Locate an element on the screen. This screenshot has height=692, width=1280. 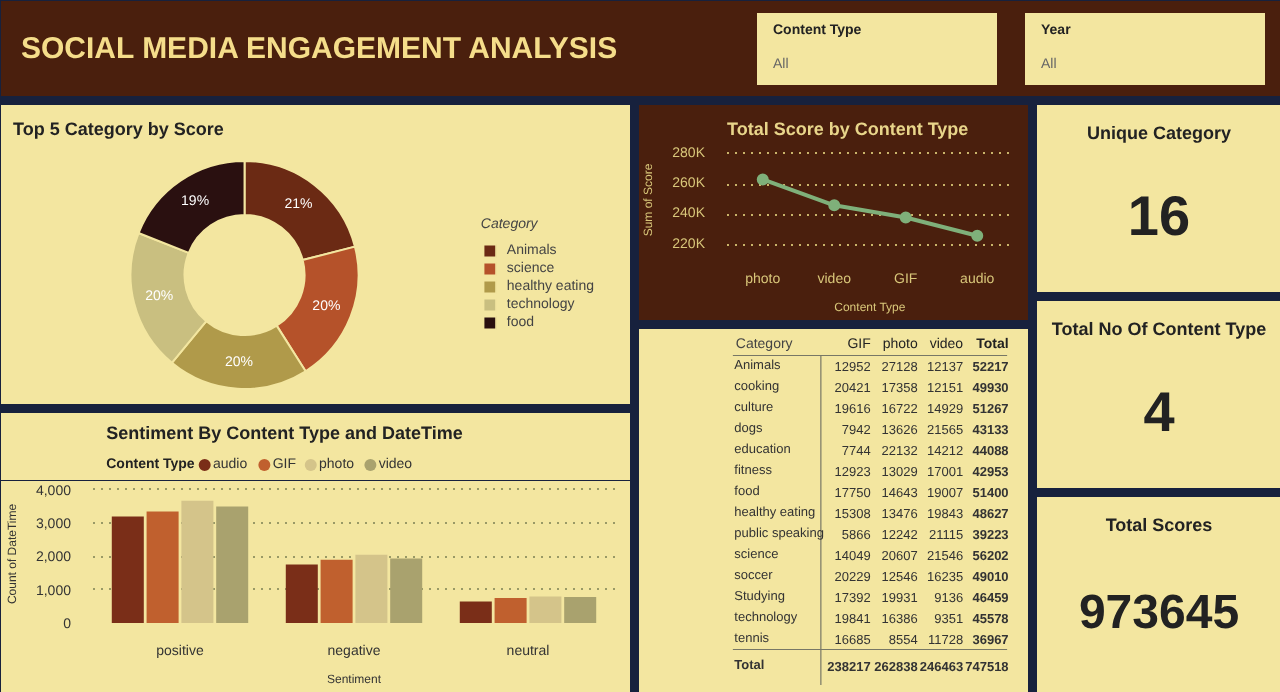
text: Total Scores is located at coordinates (1159, 525).